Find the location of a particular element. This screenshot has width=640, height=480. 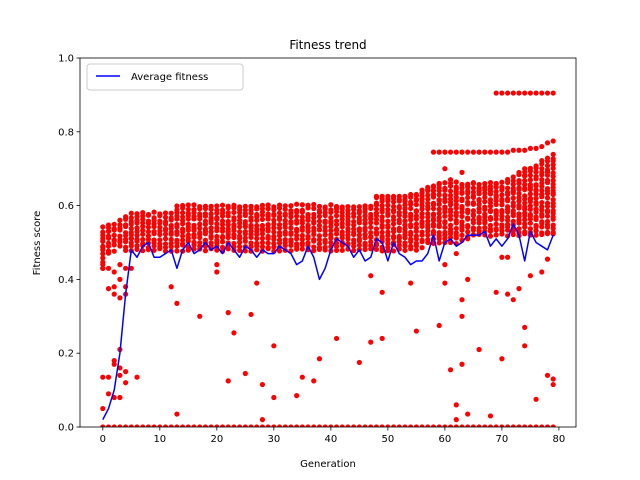

x-axis-title: Generation is located at coordinates (328, 464).